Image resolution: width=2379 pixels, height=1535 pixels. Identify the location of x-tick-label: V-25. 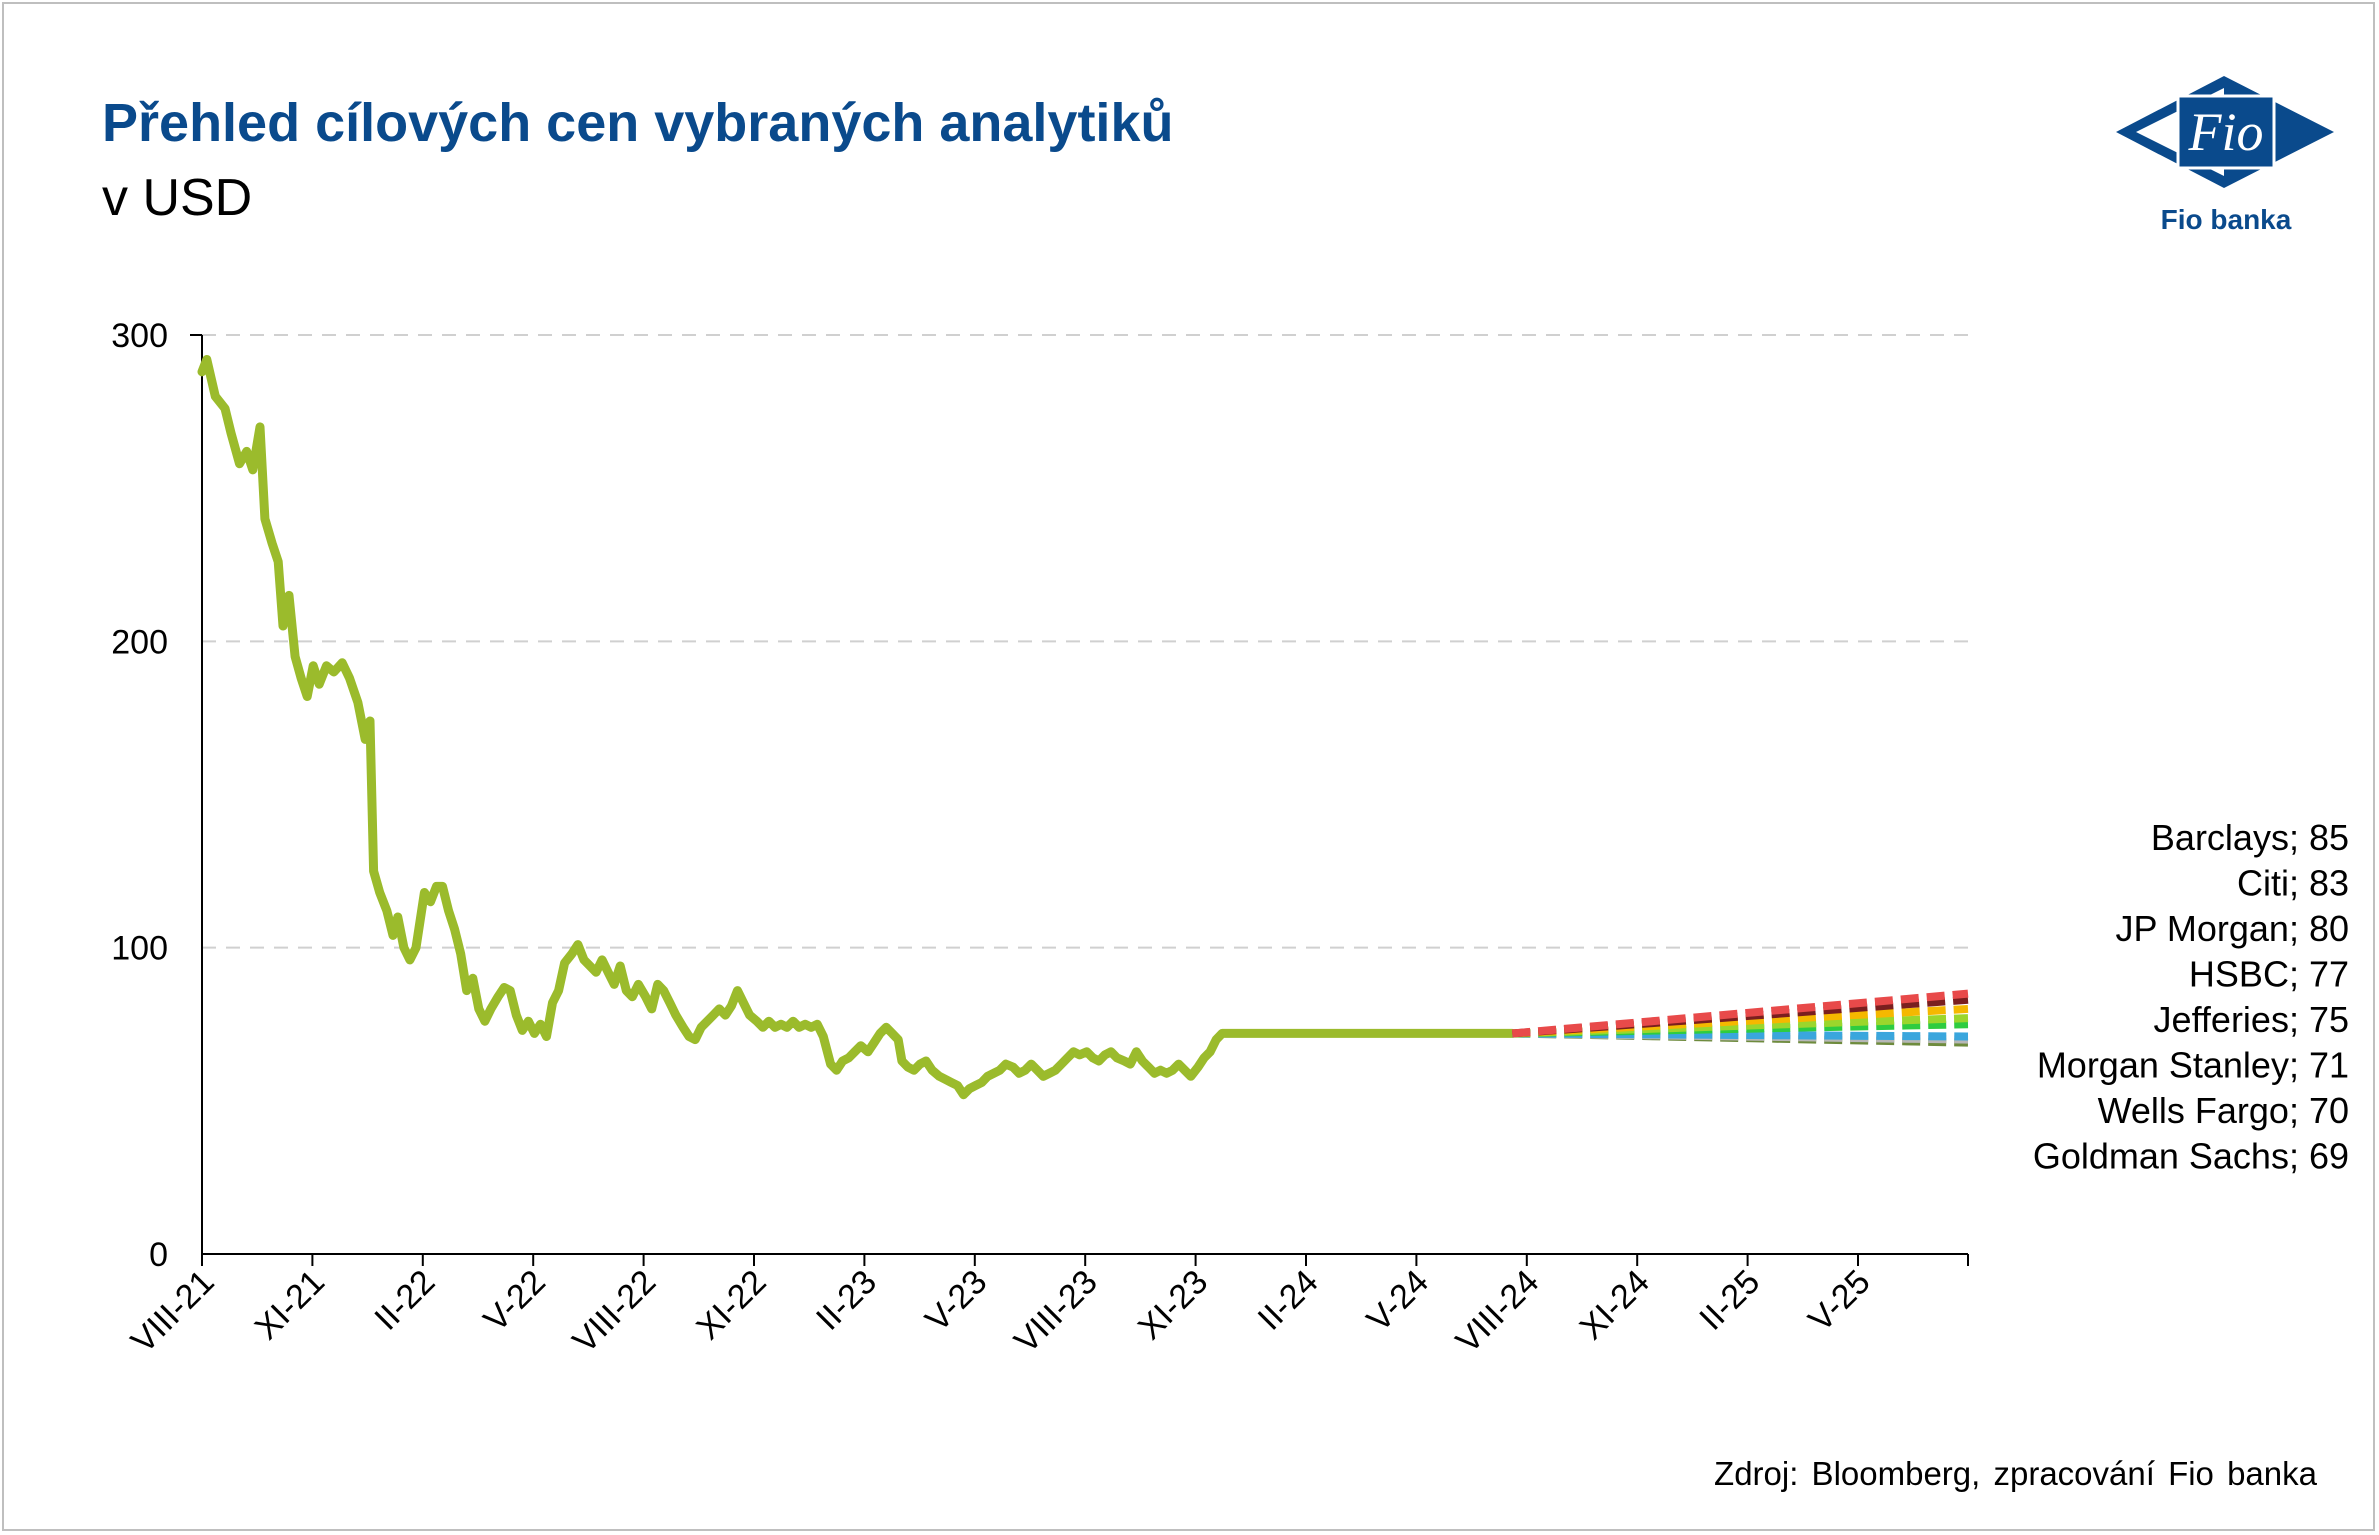
(1839, 1301).